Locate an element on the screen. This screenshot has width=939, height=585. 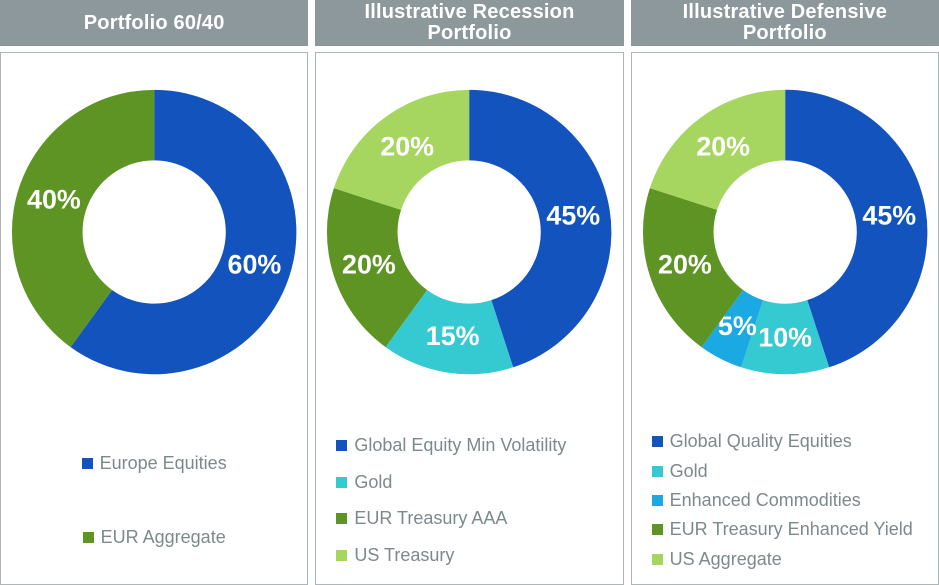
legend-label: US Treasury is located at coordinates (404, 555).